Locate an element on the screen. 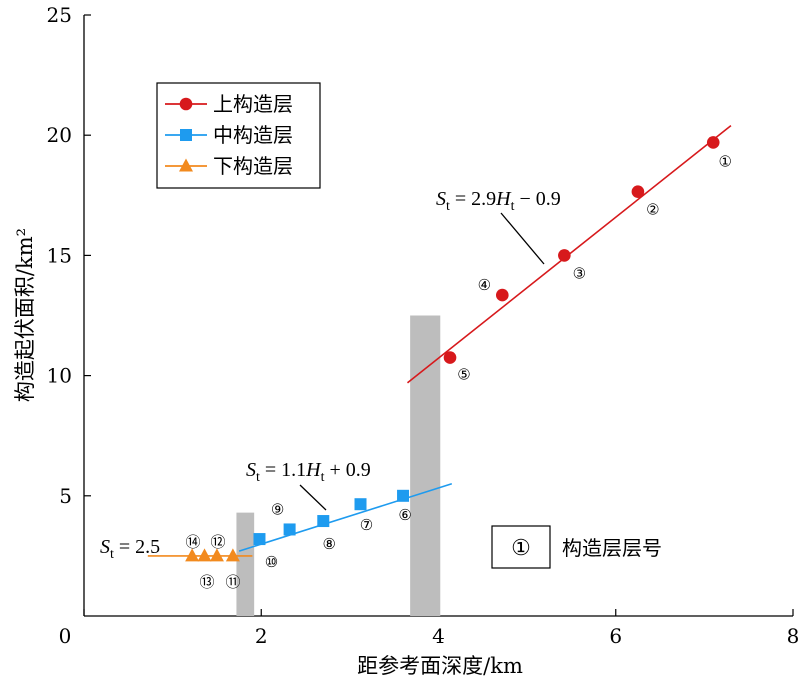 The image size is (800, 684). point-number-label: ② is located at coordinates (652, 210).